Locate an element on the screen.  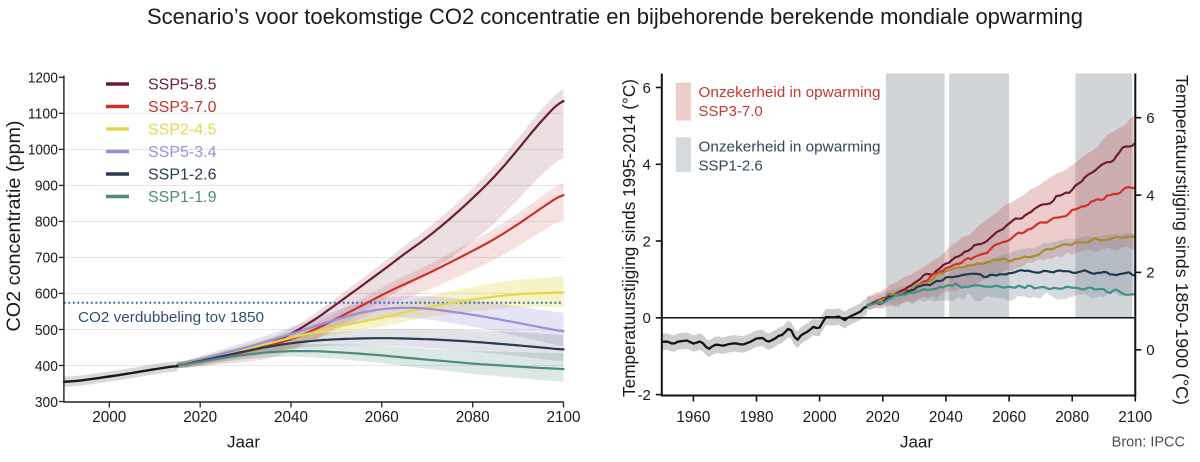
svg-text: SSP1-1.9 is located at coordinates (182, 197).